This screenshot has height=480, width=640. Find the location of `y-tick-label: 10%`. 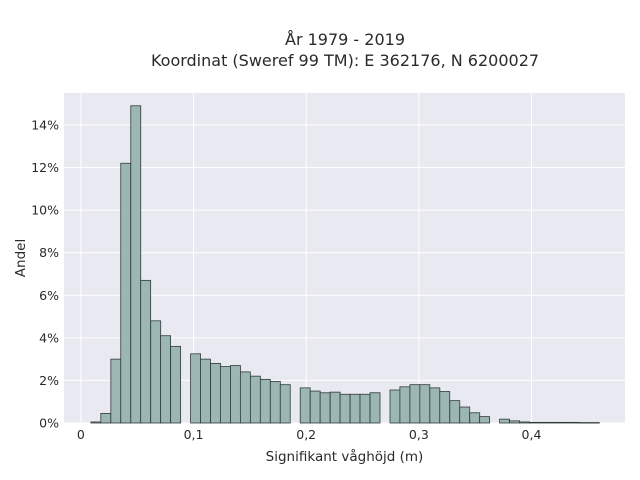

y-tick-label: 10% is located at coordinates (45, 210).